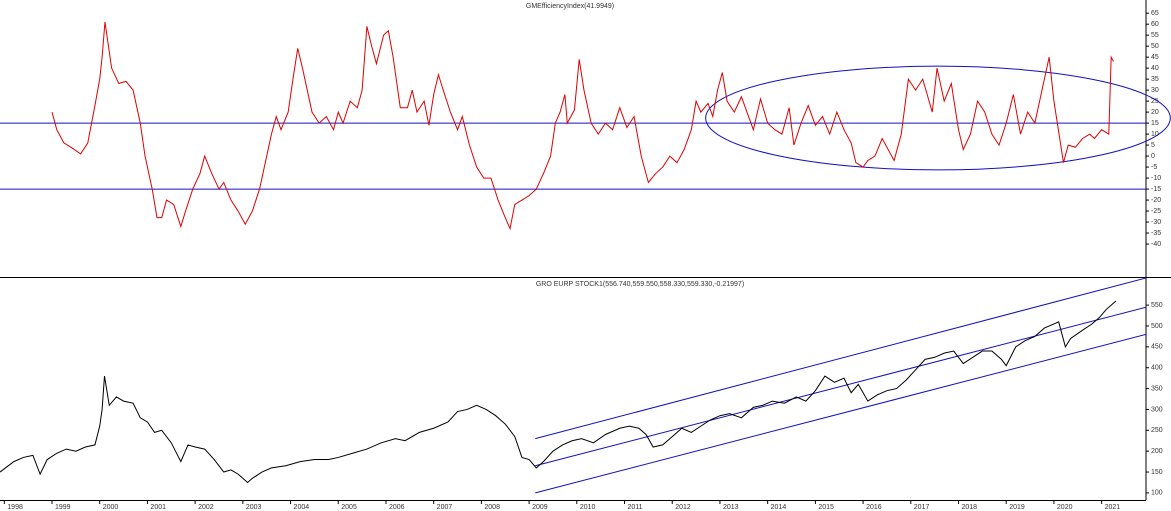  Describe the element at coordinates (1157, 472) in the screenshot. I see `y-tick-label: 150` at that location.